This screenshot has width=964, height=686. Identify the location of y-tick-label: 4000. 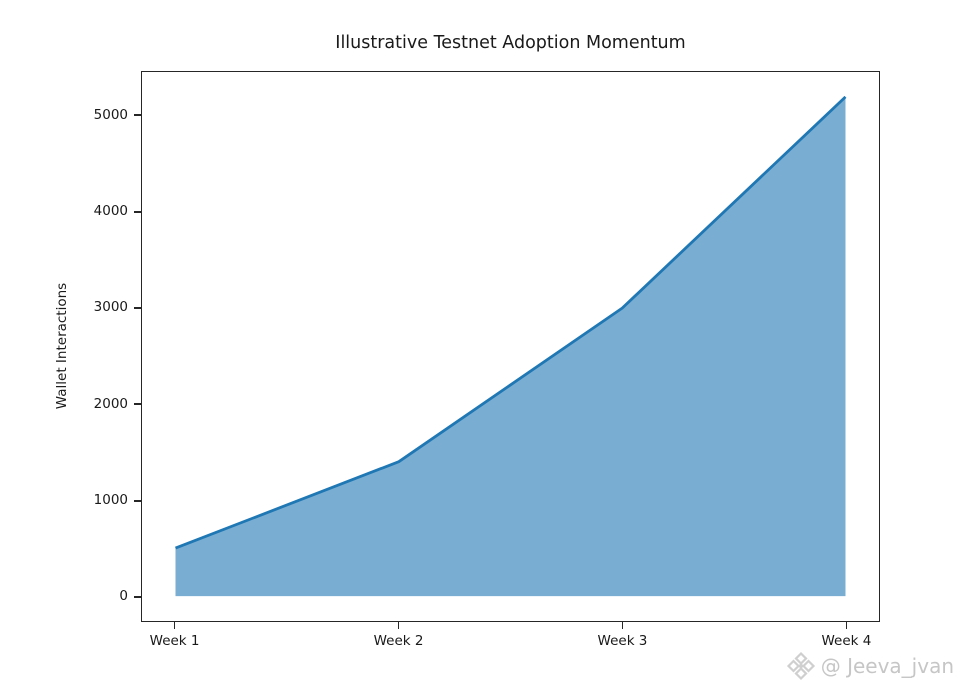
(110, 211).